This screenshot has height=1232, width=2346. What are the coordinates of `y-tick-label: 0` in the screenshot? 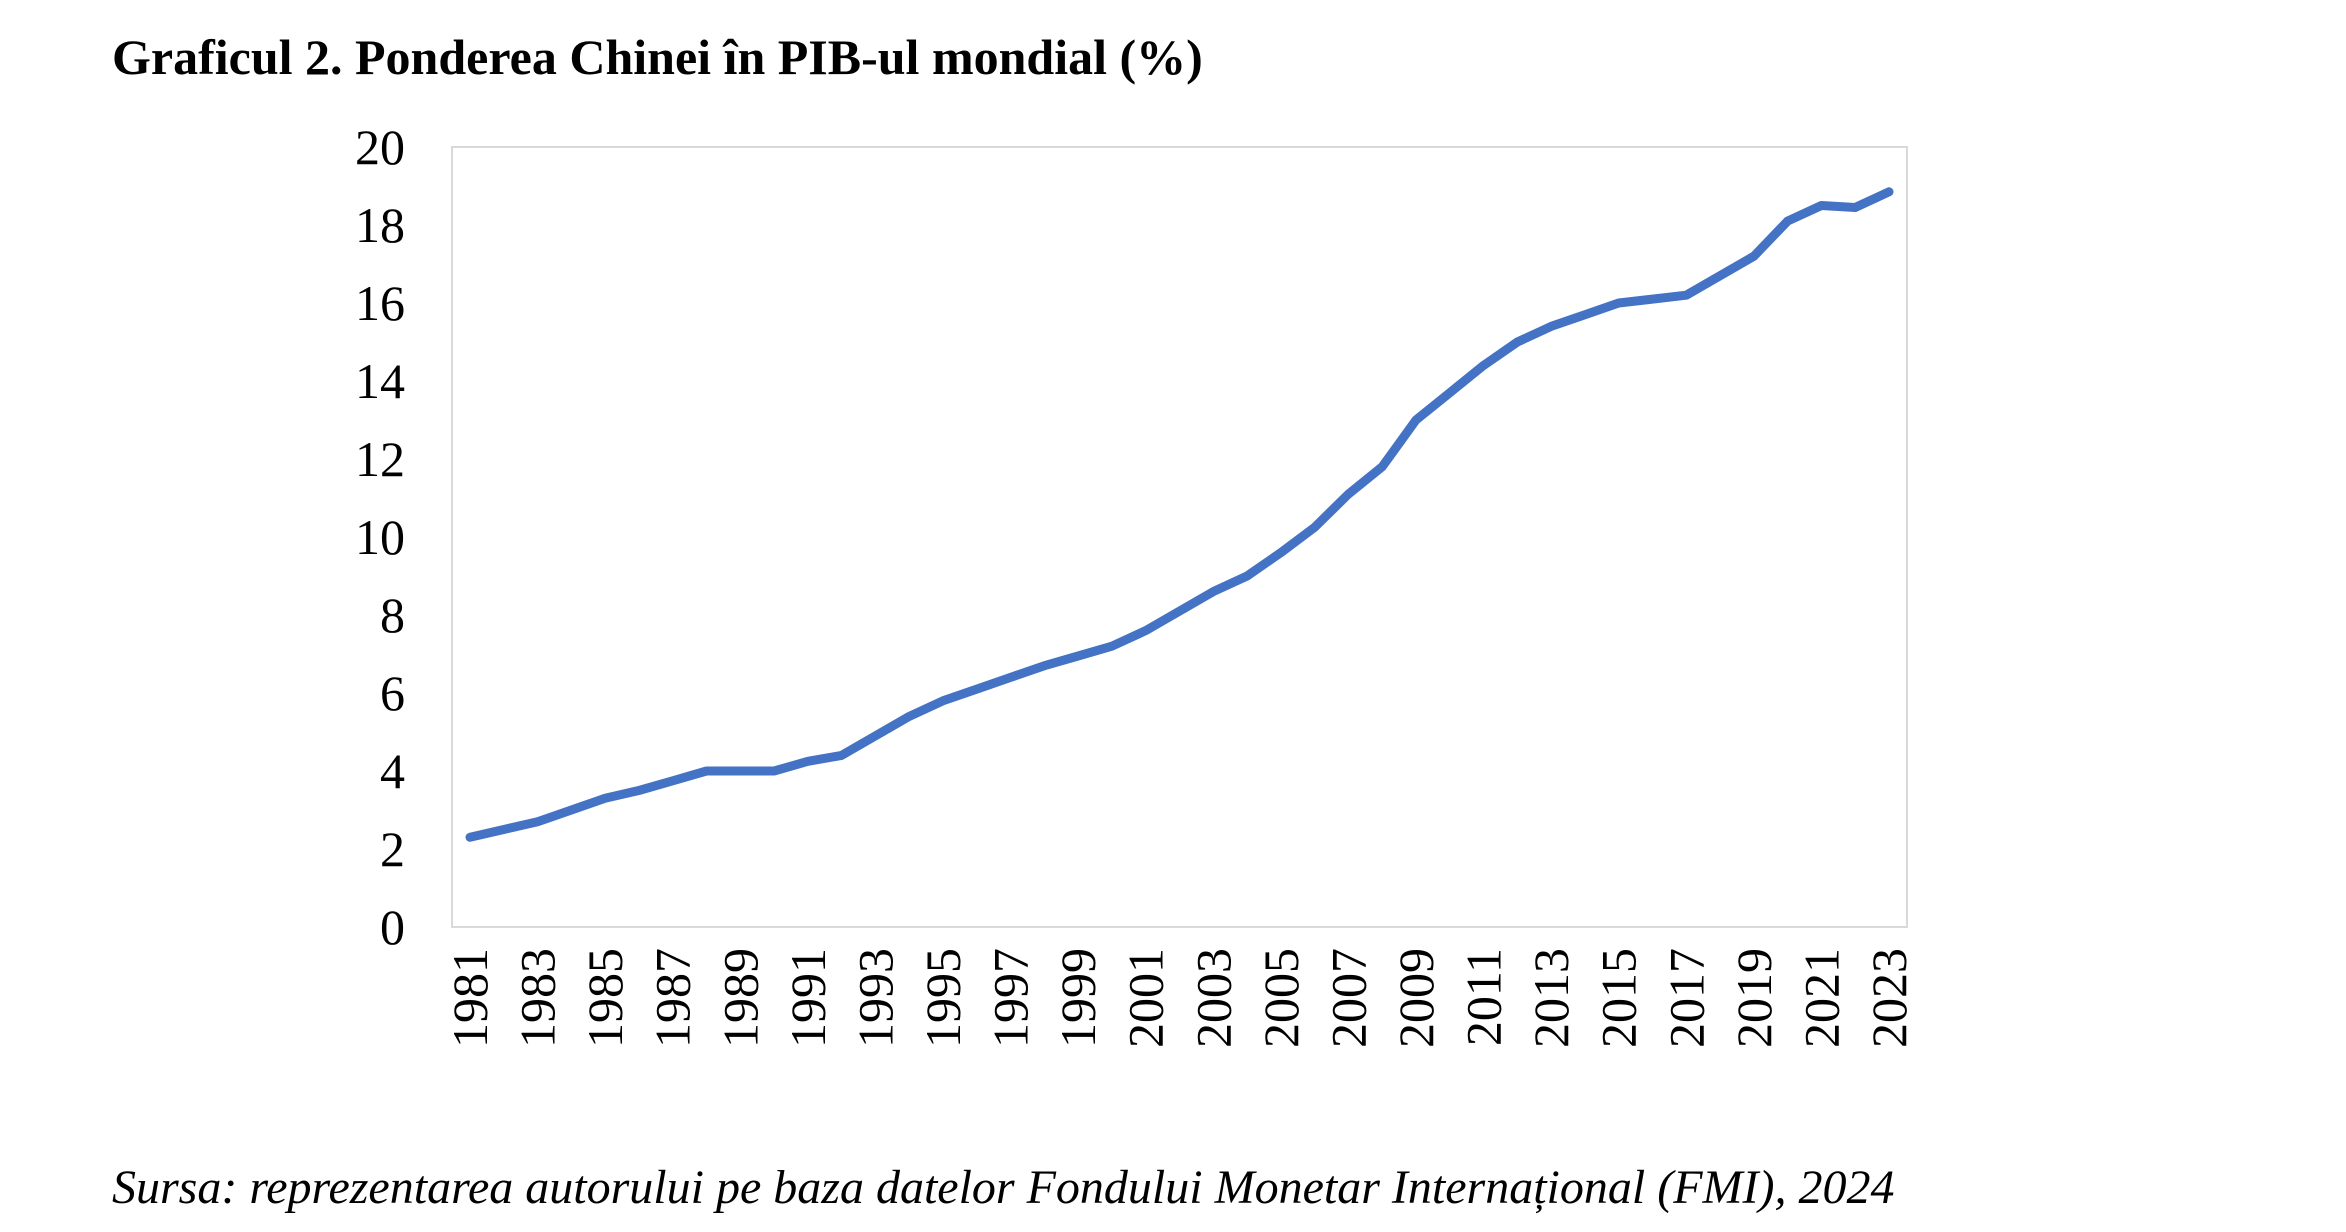 It's located at (392, 927).